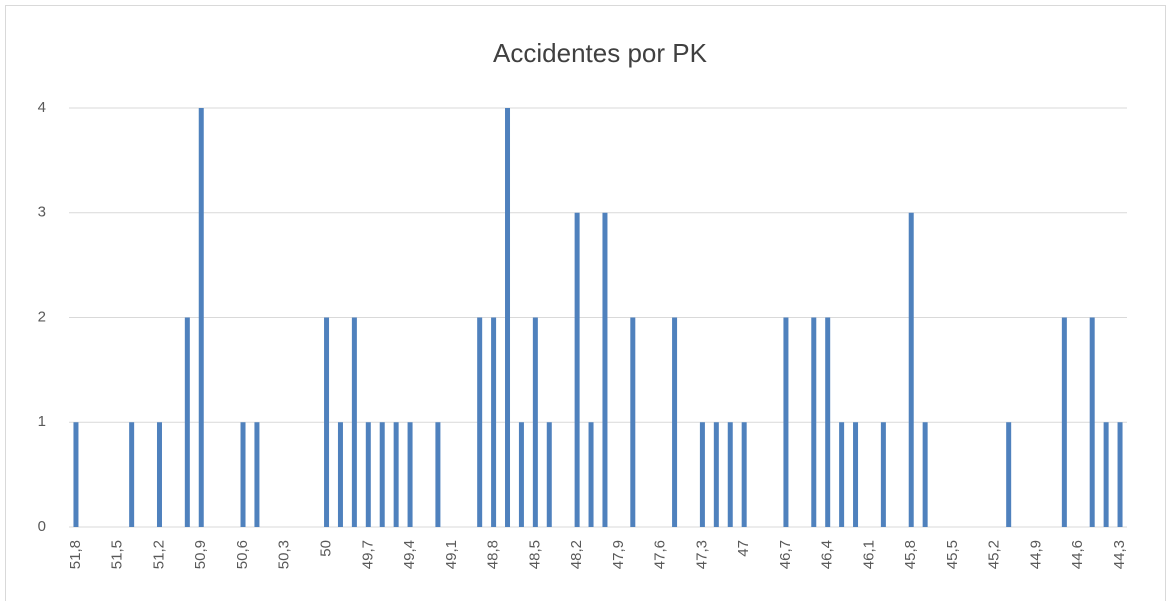 The height and width of the screenshot is (601, 1173). Describe the element at coordinates (158, 554) in the screenshot. I see `x-tick-label: 51,2` at that location.